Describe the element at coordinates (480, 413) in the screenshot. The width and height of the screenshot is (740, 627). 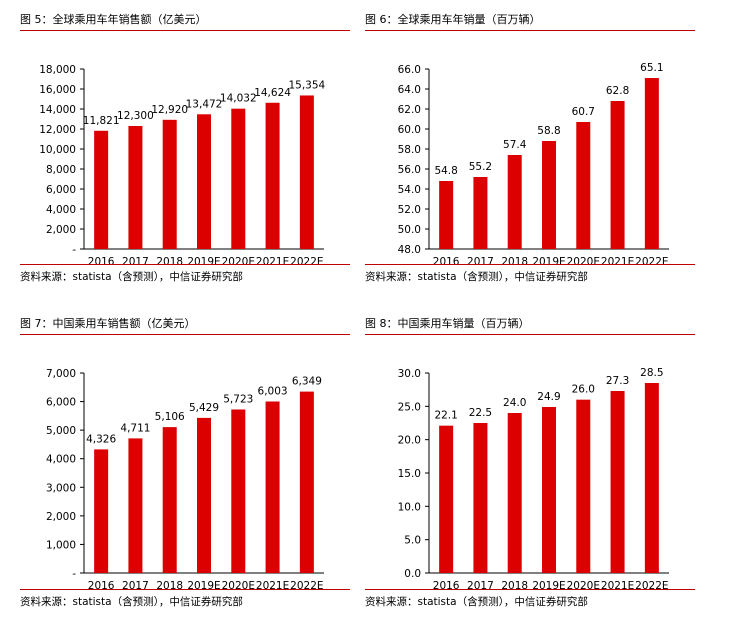
I see `data-label: 22.5` at that location.